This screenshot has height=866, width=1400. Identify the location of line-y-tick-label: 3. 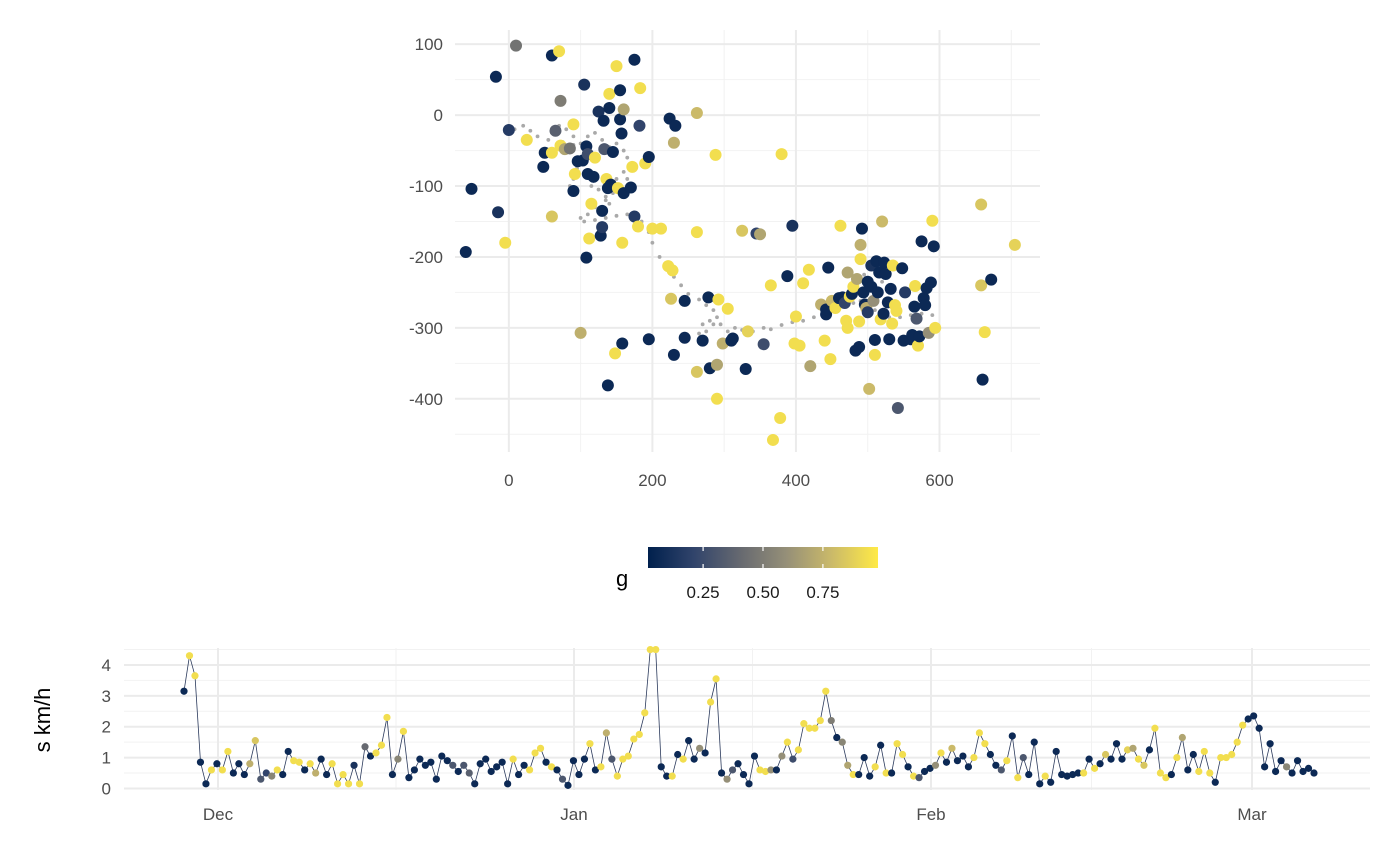
(106, 696).